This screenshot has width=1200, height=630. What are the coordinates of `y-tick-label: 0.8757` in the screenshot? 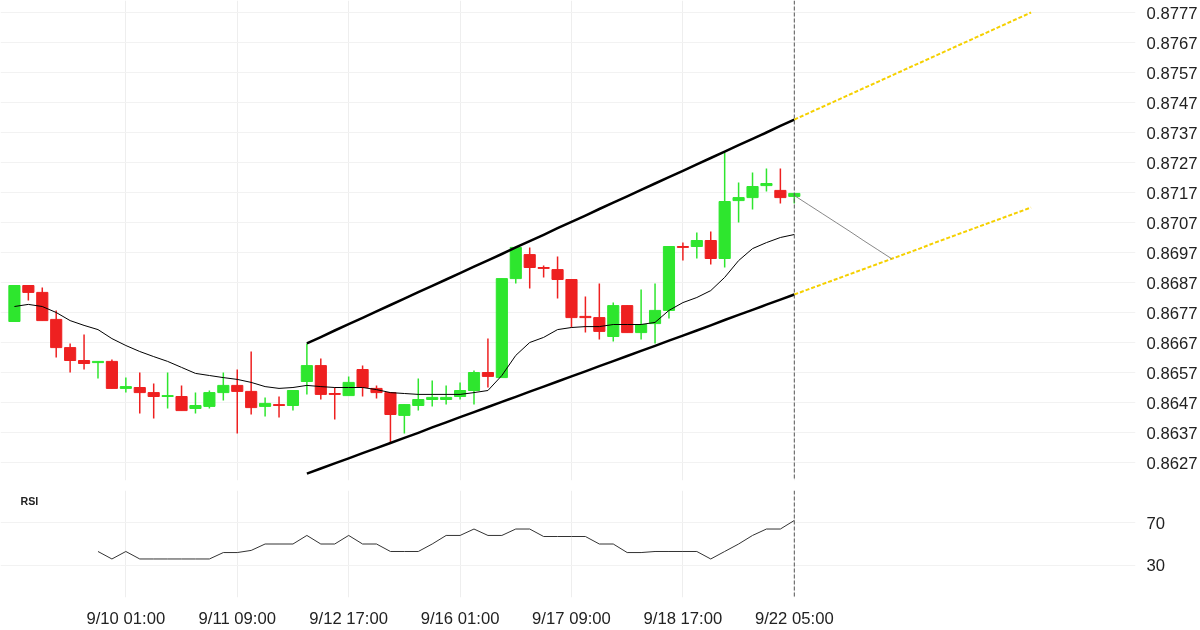 It's located at (1172, 73).